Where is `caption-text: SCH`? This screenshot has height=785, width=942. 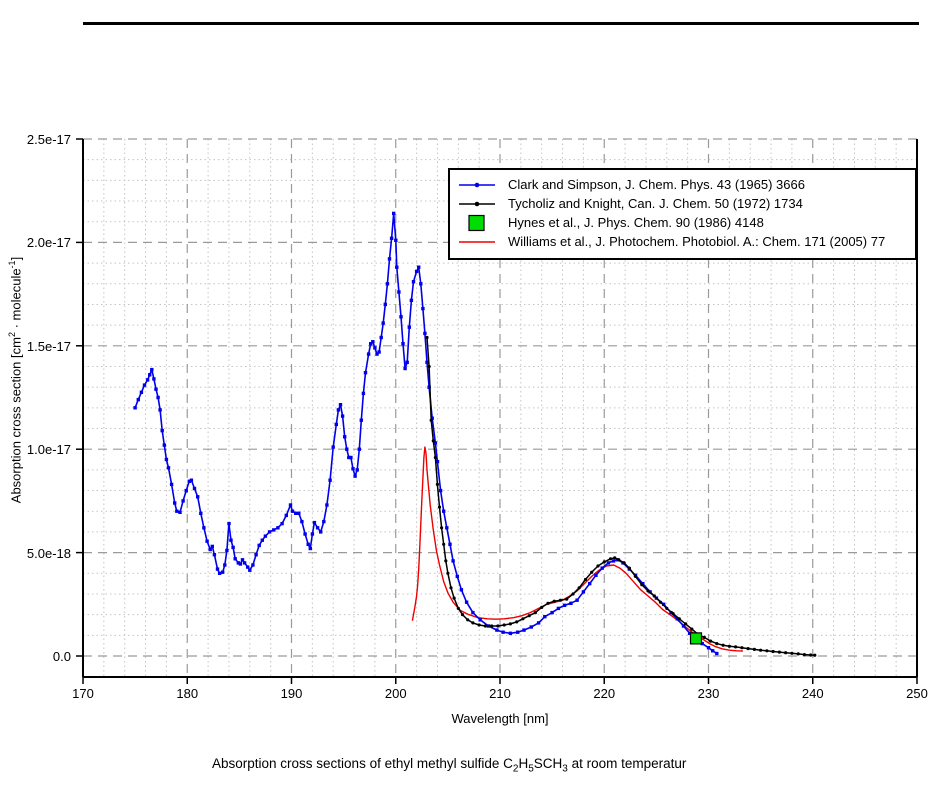 caption-text: SCH is located at coordinates (548, 763).